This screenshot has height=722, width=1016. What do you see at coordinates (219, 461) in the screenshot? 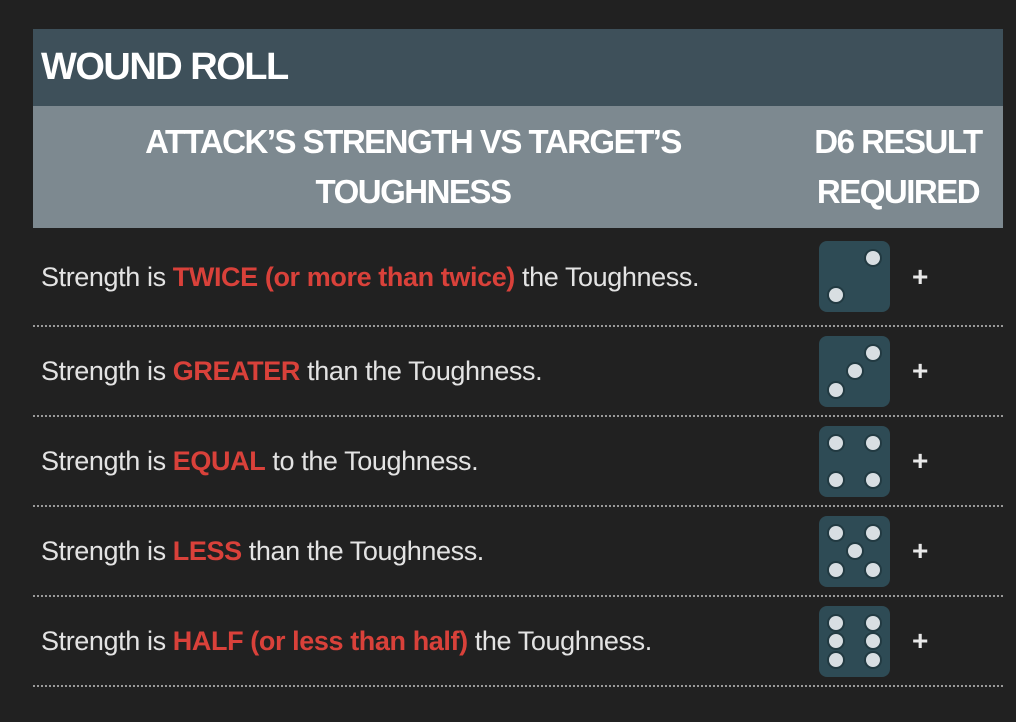
I see `condition-highlight: EQUAL` at bounding box center [219, 461].